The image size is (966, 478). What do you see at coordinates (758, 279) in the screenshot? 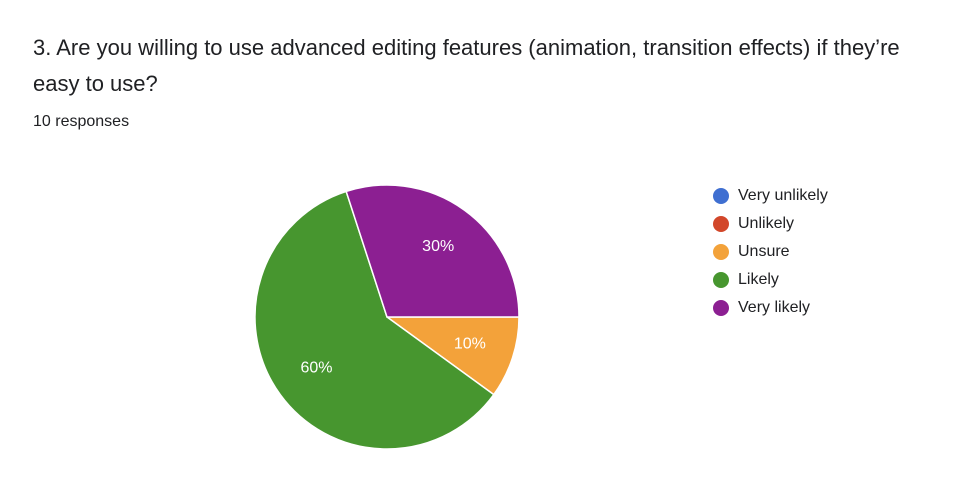
I see `legend-label-likely: Likely` at bounding box center [758, 279].